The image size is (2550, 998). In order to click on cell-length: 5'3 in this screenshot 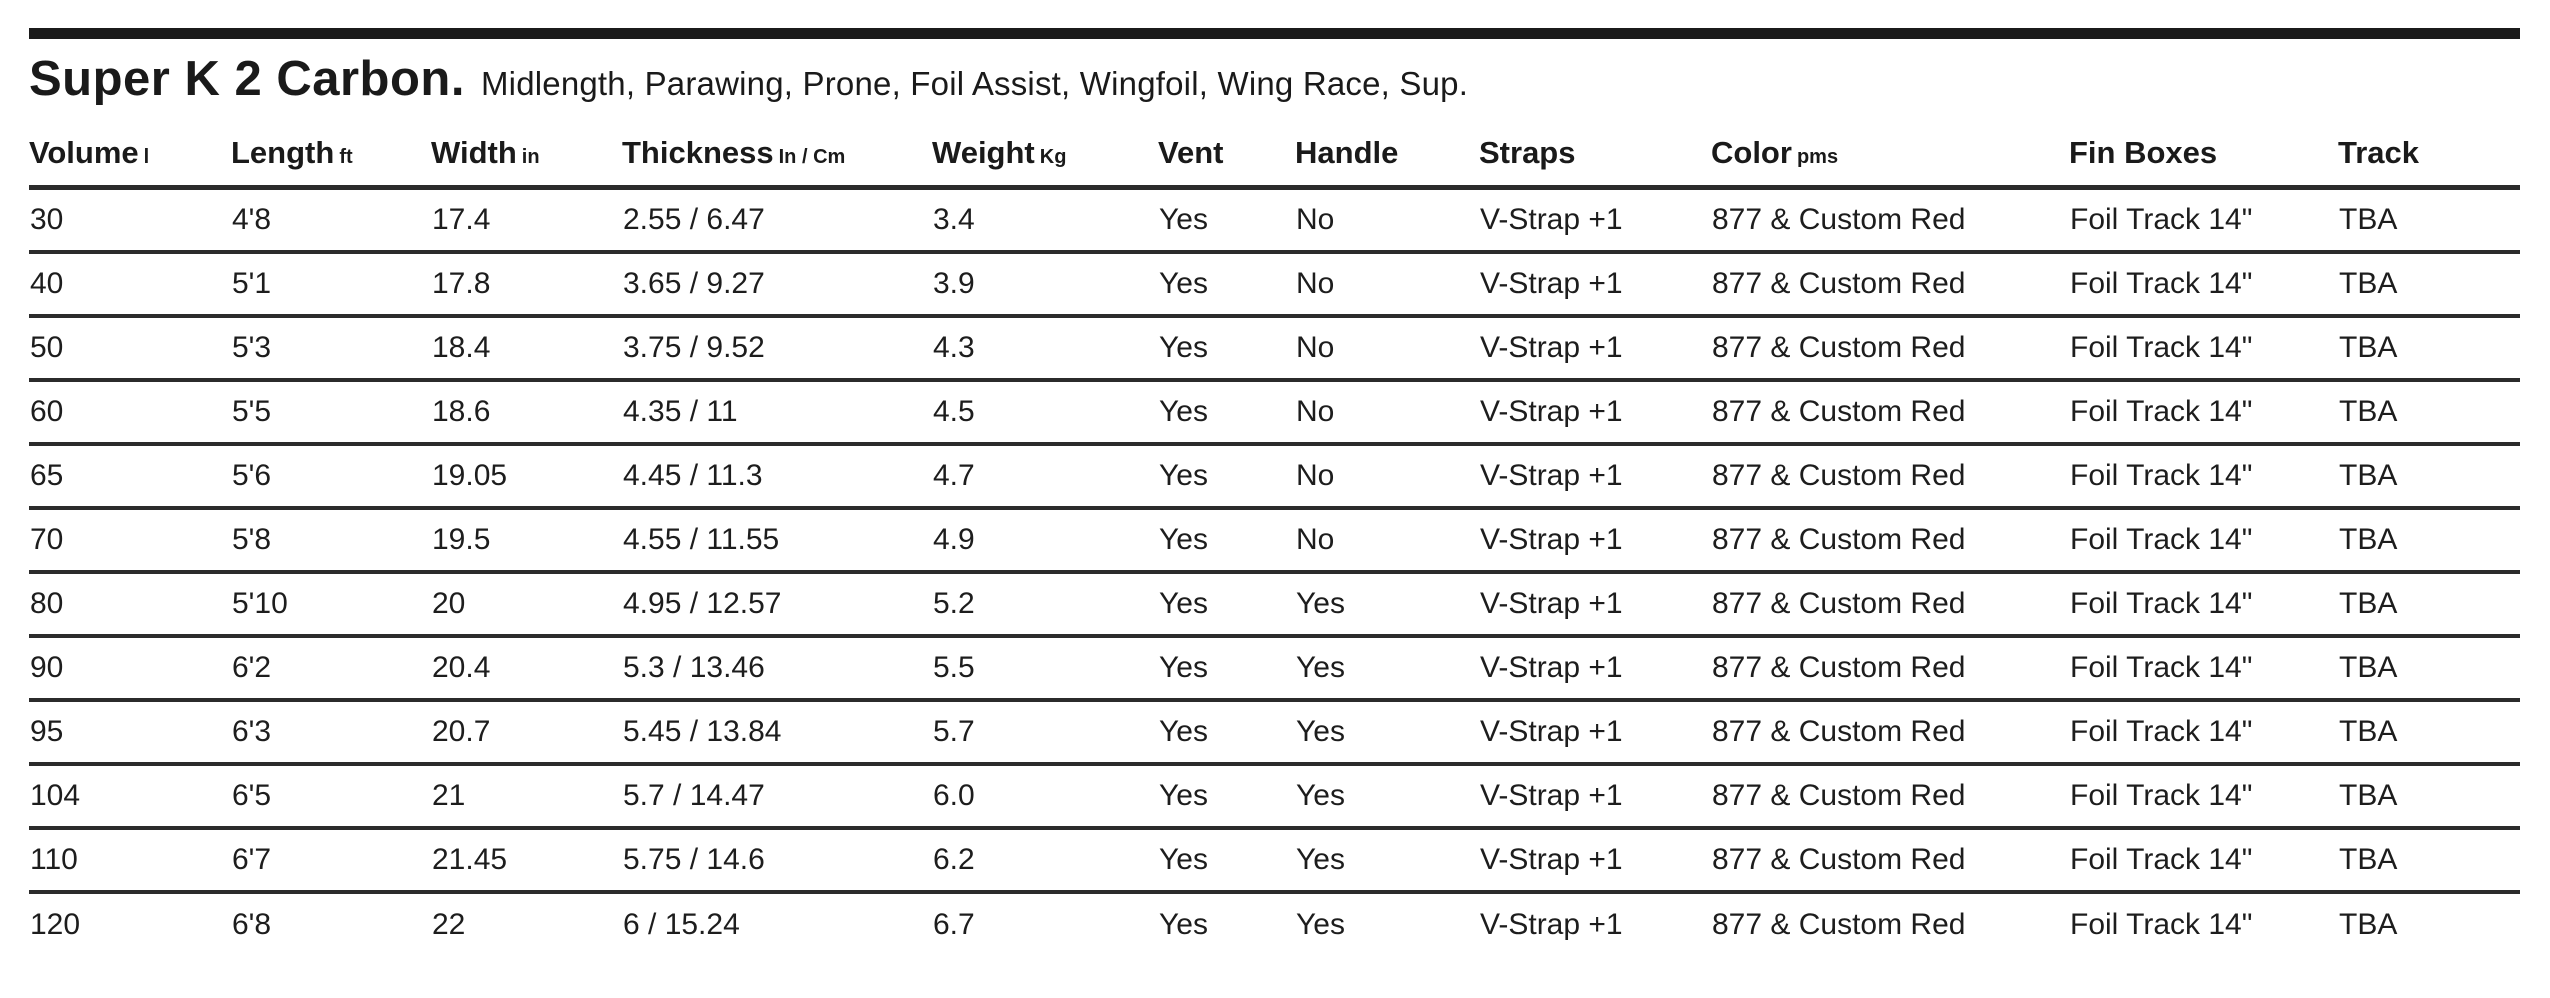, I will do `click(252, 347)`.